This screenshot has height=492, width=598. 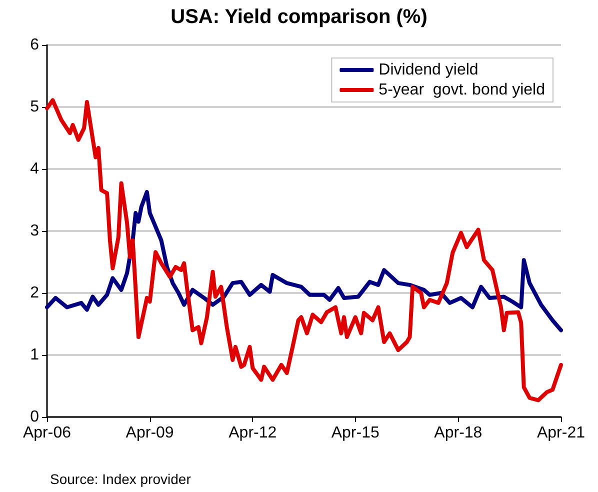 I want to click on y-tick-label: 4, so click(x=35, y=169).